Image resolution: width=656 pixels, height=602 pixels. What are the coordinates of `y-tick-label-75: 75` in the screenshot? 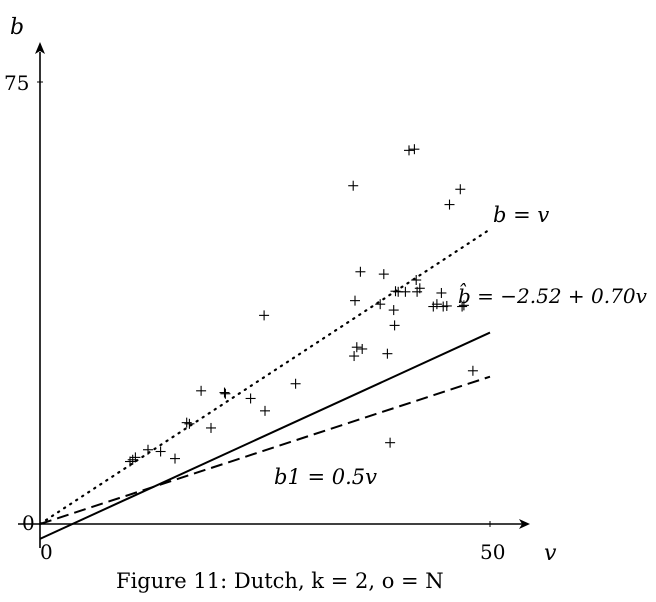 It's located at (16, 83).